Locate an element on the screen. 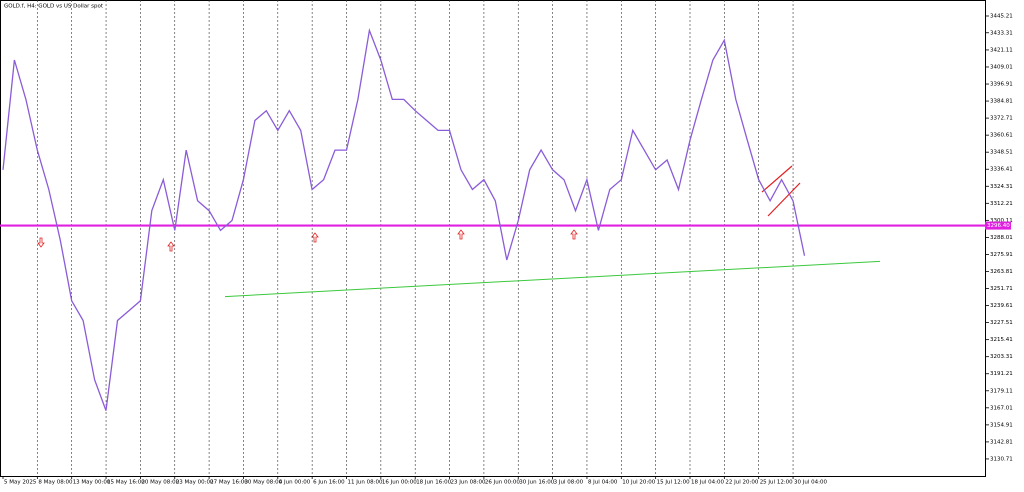  y-tick-label: 3312.21 is located at coordinates (1001, 204).